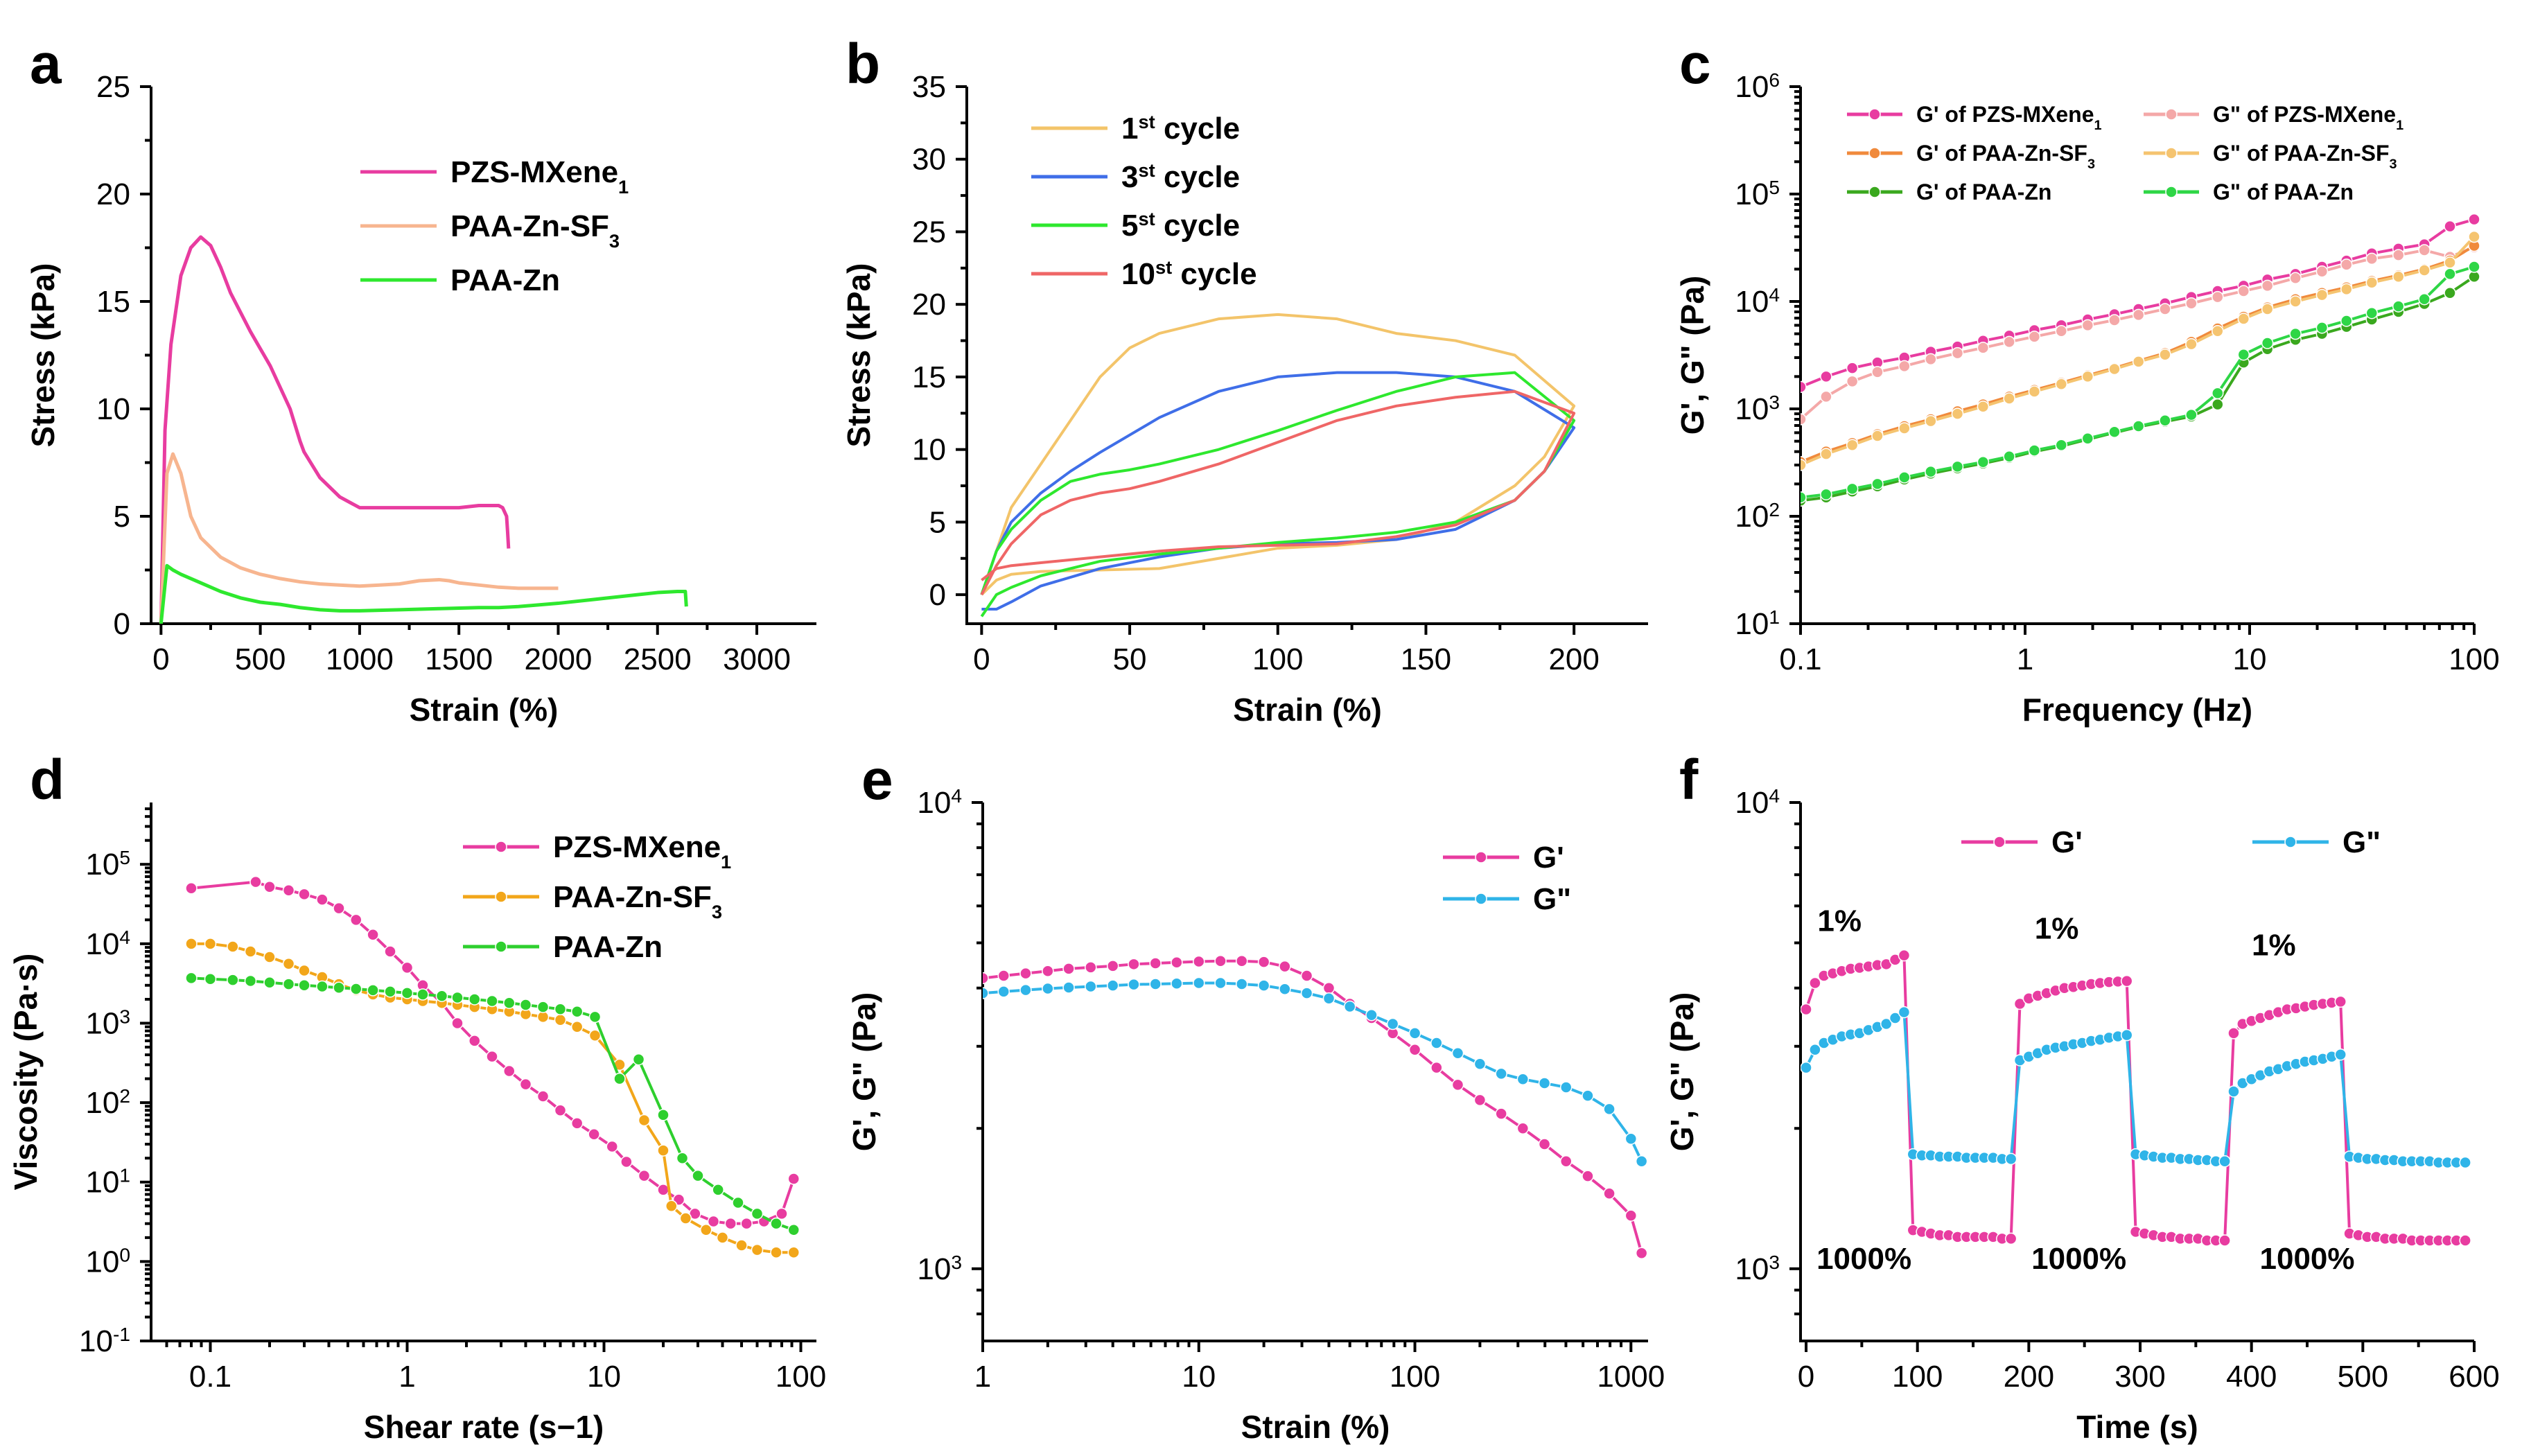 This screenshot has height=1456, width=2522. I want to click on x-axis-title-a: Strain (%), so click(484, 710).